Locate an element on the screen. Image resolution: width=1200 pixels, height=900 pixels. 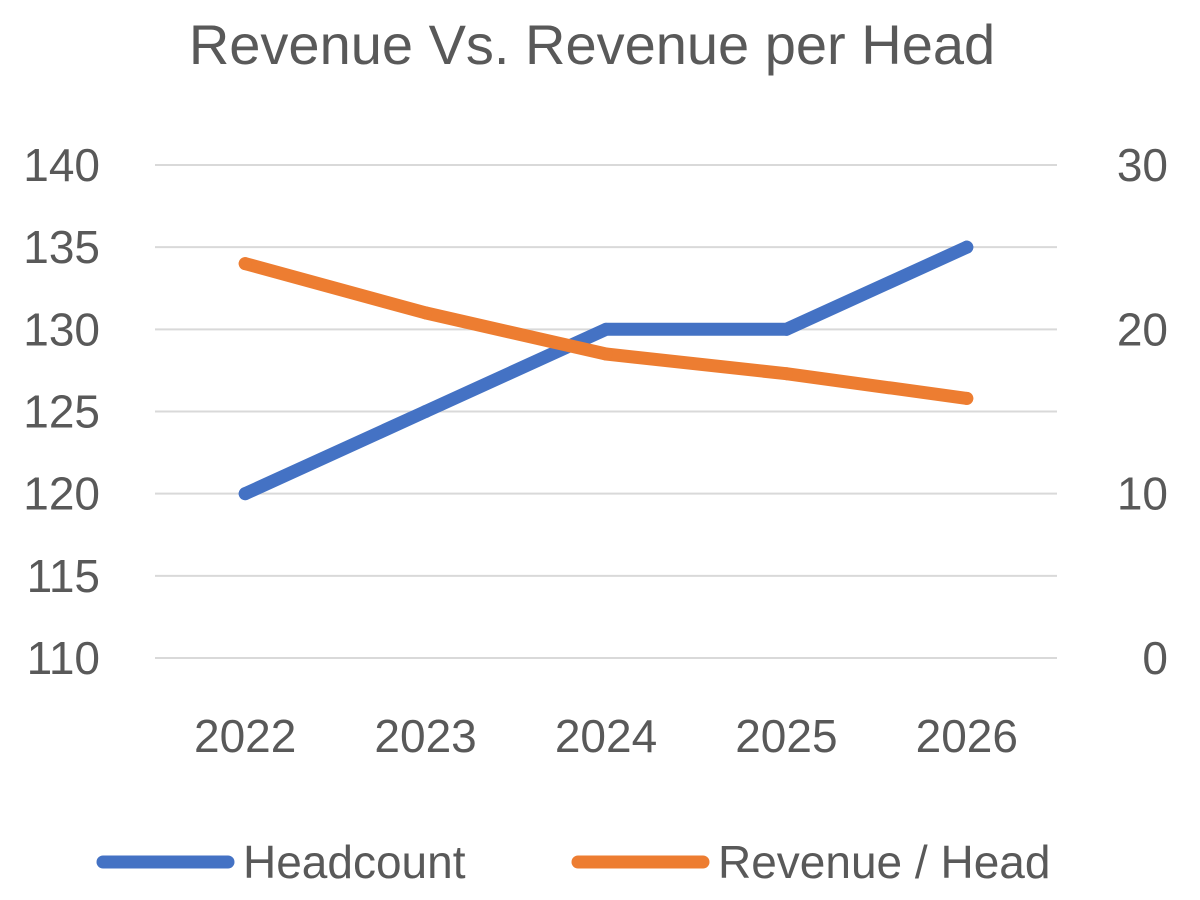
right-axis-tick-label: 30 is located at coordinates (1142, 165).